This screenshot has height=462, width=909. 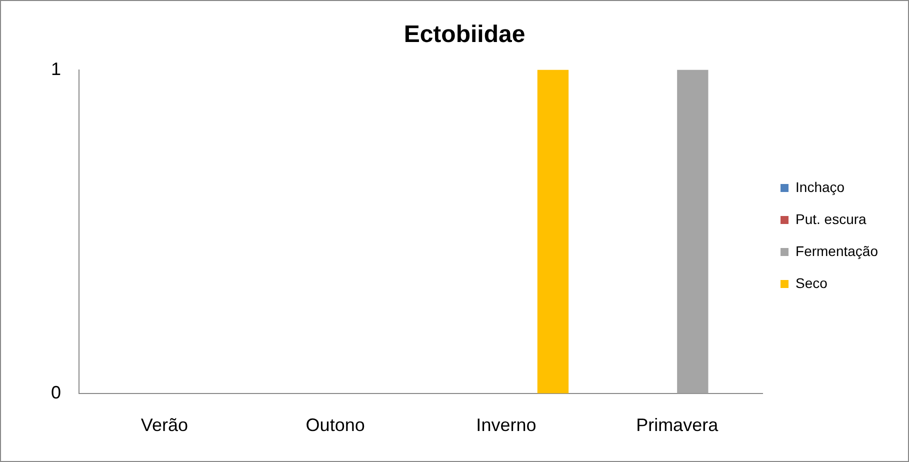 I want to click on legend-label: Fermentação, so click(x=837, y=250).